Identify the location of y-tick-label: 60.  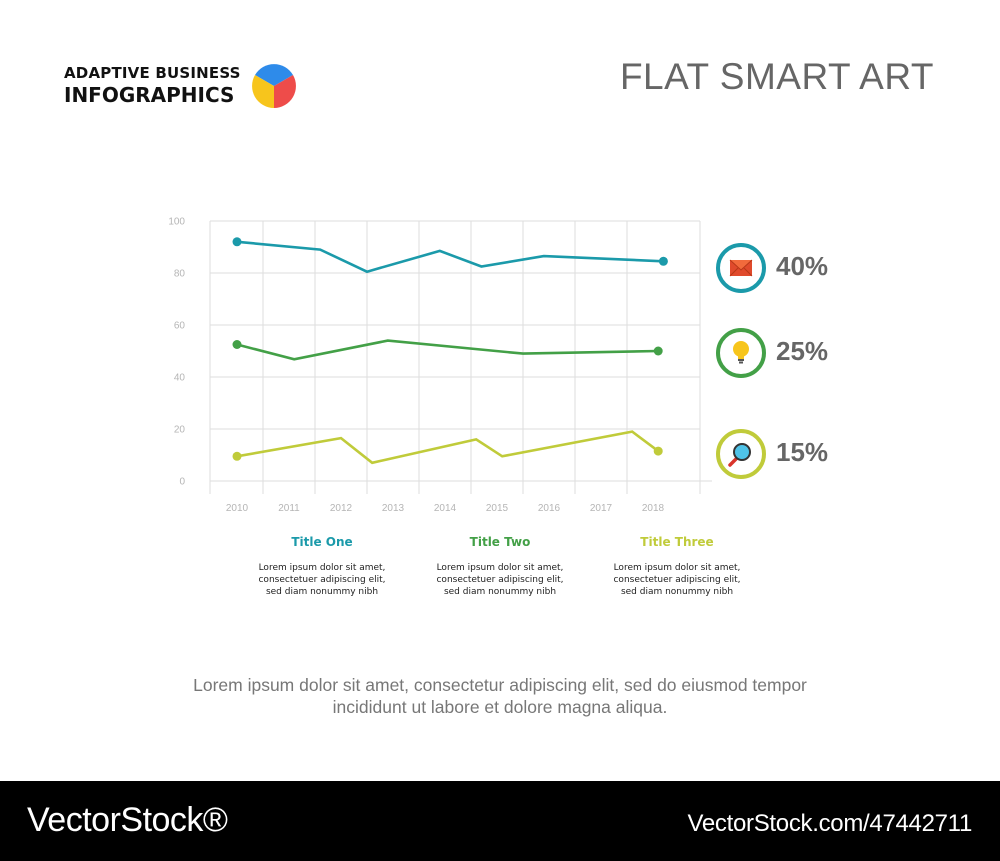
(180, 326).